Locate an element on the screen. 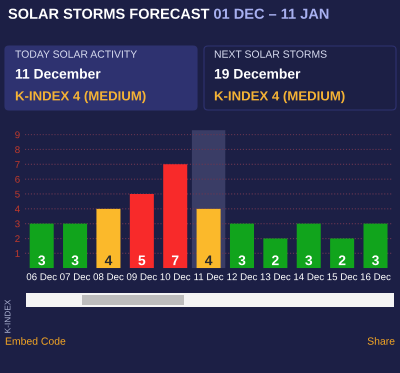 The height and width of the screenshot is (373, 400). data-label: 5 is located at coordinates (142, 261).